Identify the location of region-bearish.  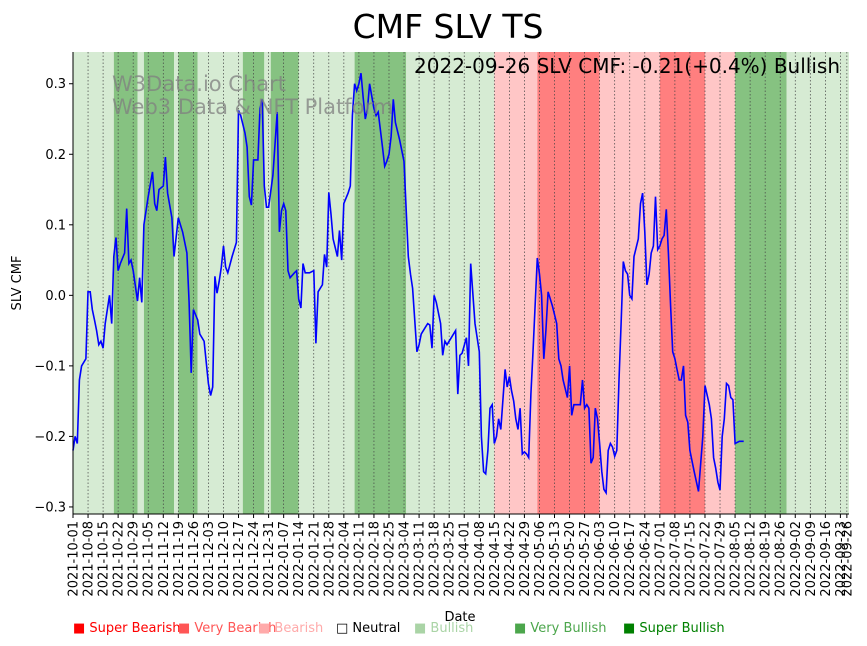
(516, 283).